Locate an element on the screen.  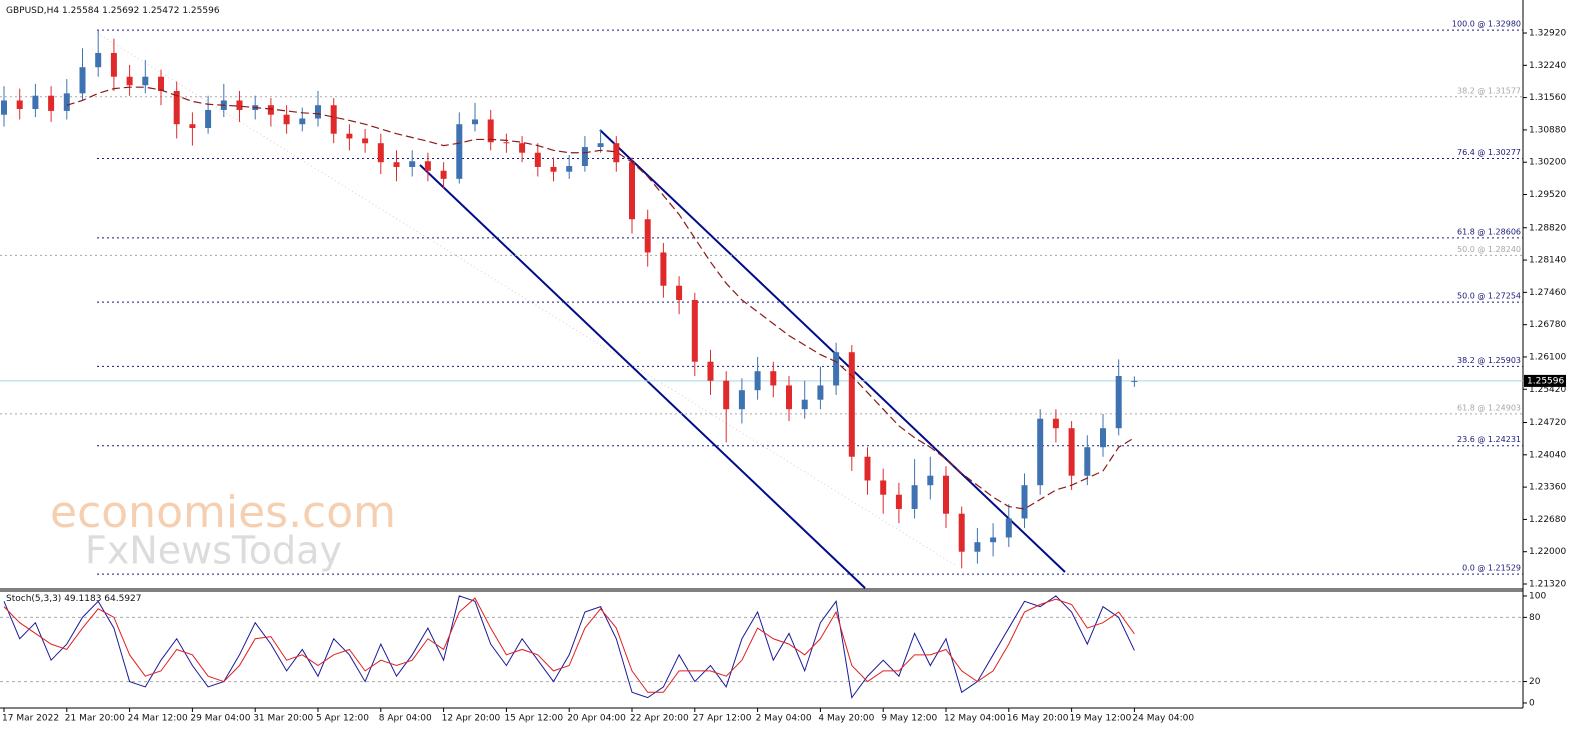
fib-label: 0.0 @ 1.21529 is located at coordinates (1491, 568).